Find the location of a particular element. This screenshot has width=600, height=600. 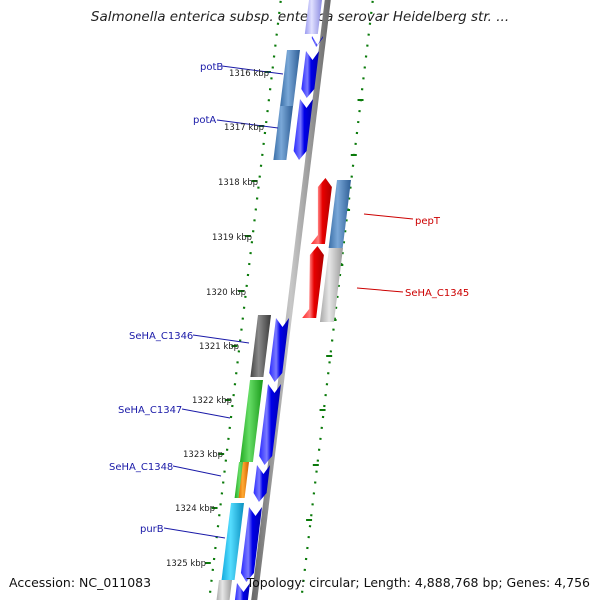

scale-label-1320: 1320 kbp is located at coordinates (226, 293).